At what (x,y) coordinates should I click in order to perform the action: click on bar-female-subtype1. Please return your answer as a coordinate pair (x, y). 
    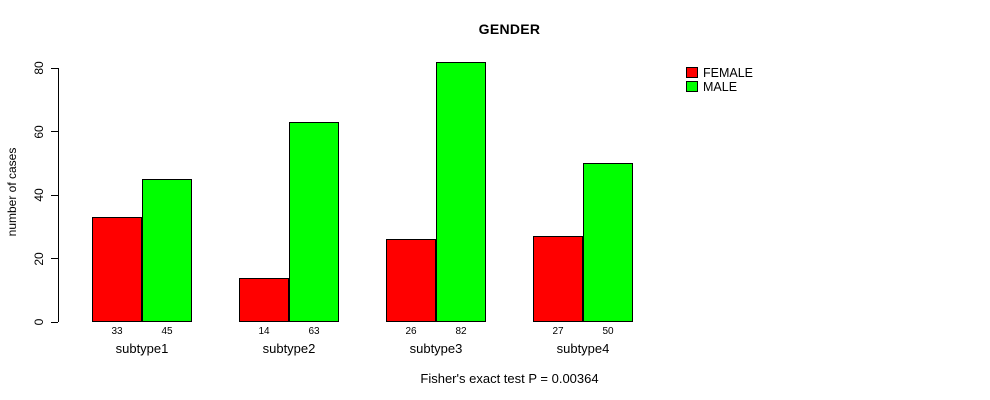
    Looking at the image, I should click on (117, 269).